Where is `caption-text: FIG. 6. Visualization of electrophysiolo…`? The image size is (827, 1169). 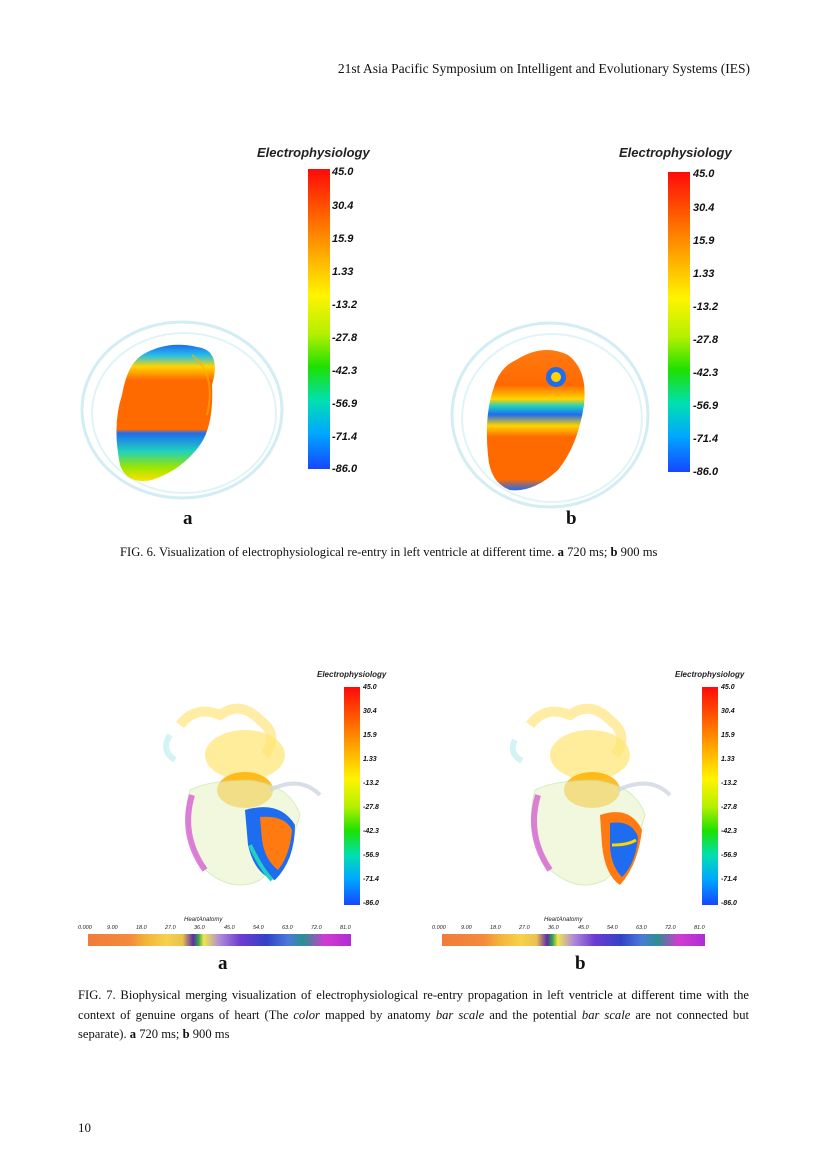
caption-text: FIG. 6. Visualization of electrophysiolo… is located at coordinates (339, 552).